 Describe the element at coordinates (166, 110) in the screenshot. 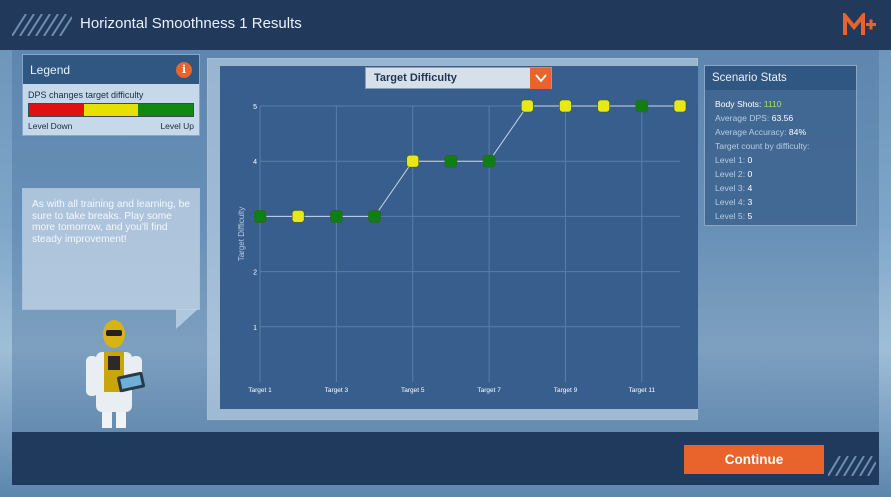

I see `legend-green-segment` at that location.